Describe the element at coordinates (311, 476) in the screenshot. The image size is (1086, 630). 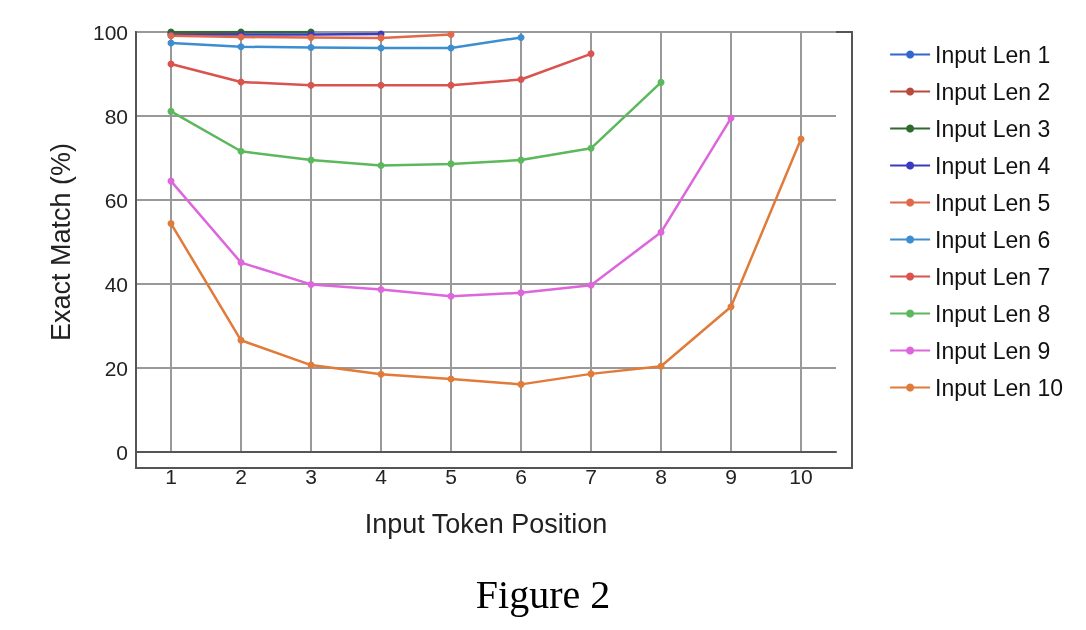
I see `x-tick-label: 3` at that location.